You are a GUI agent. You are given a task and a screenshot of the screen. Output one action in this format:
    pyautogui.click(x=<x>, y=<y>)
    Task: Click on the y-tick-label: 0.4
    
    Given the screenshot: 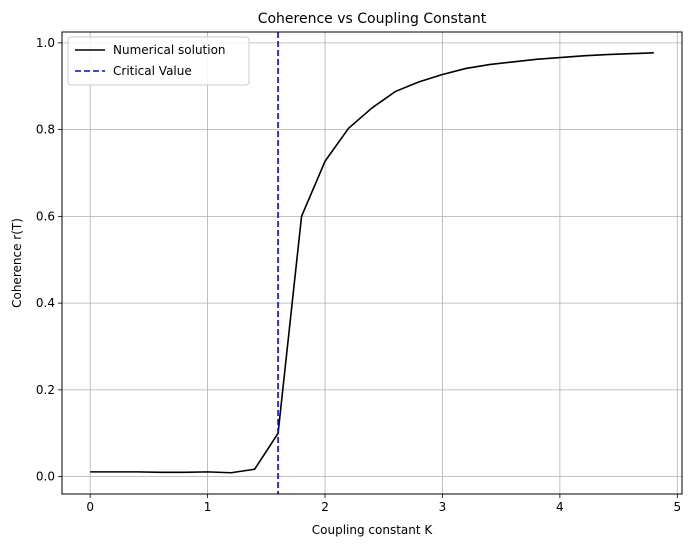 What is the action you would take?
    pyautogui.click(x=45, y=303)
    